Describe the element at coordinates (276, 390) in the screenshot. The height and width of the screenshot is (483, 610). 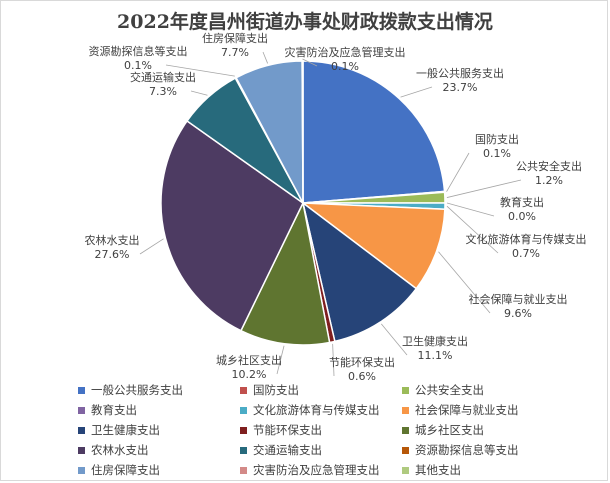
I see `legend-label: 国防支出` at that location.